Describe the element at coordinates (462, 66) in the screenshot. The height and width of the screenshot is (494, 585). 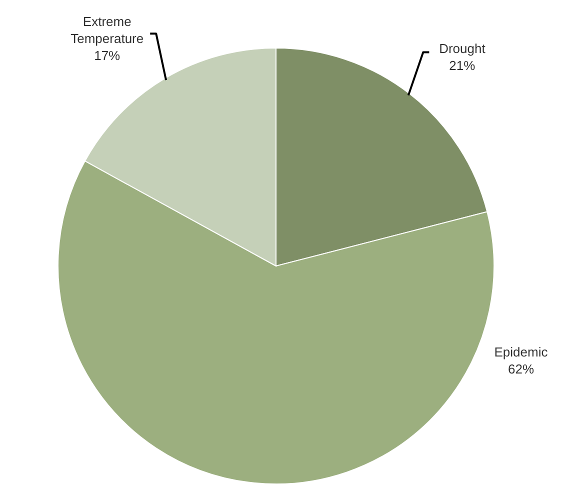
I see `data-label: 21%` at that location.